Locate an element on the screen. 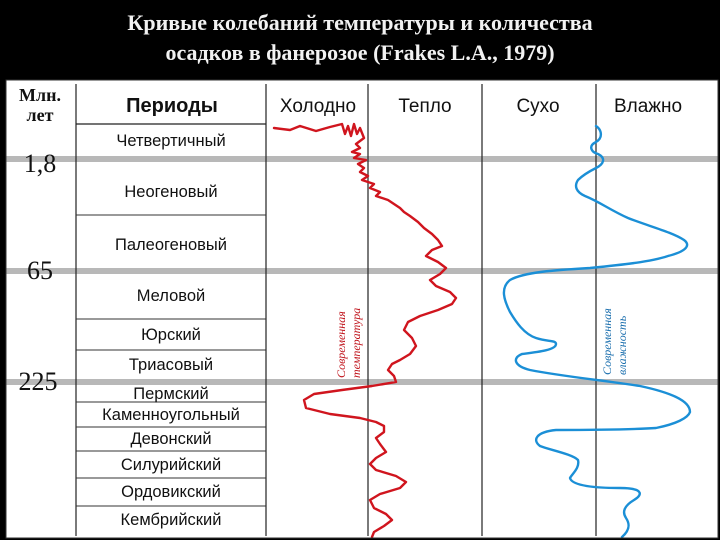 This screenshot has width=720, height=540. header-cold: Холодно is located at coordinates (318, 106).